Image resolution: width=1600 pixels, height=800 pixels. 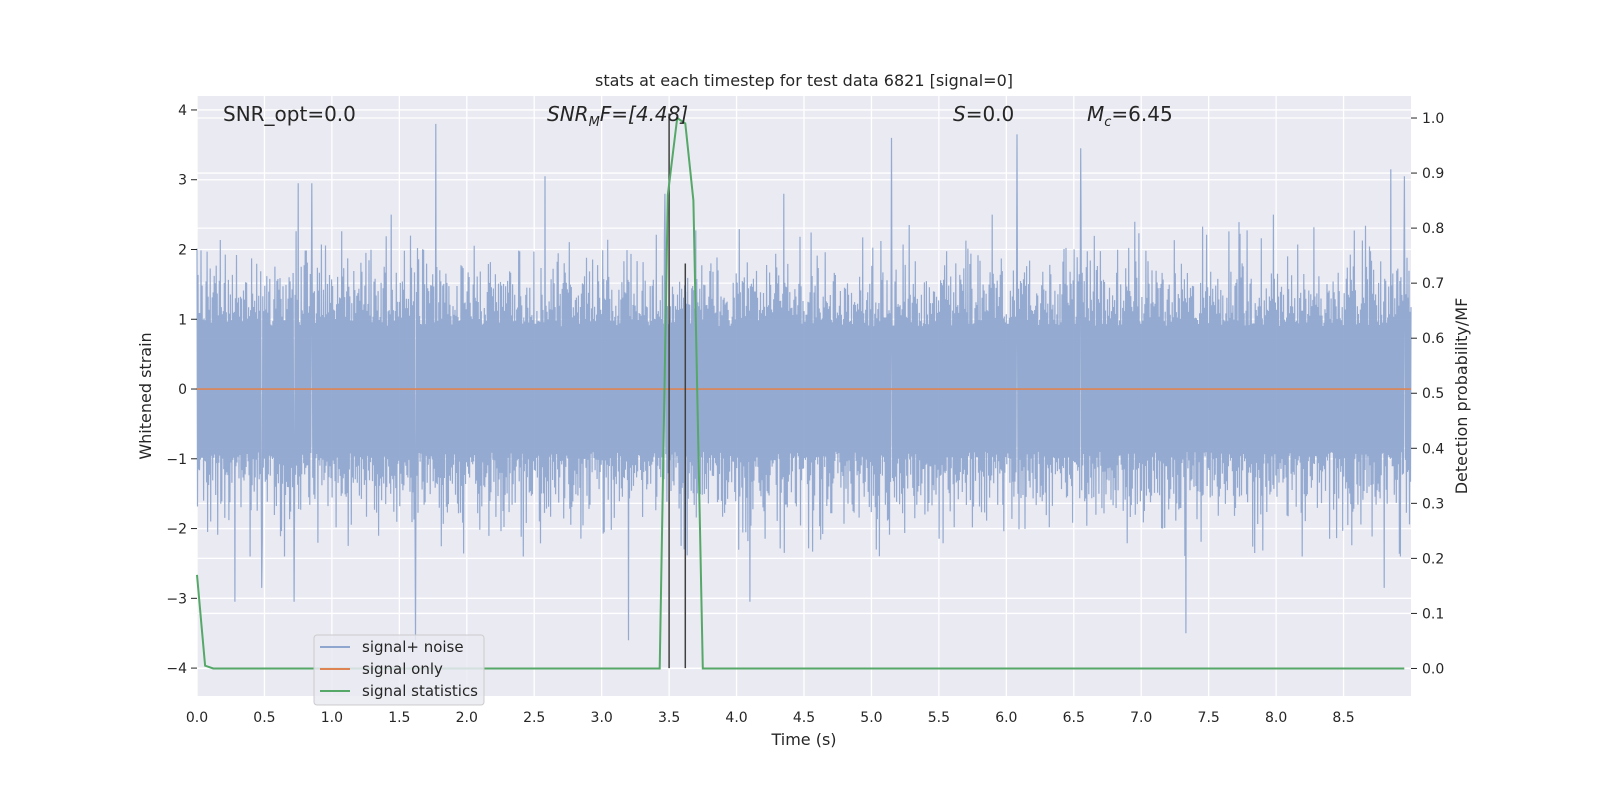 I want to click on x-tick-label: 2.0, so click(x=467, y=718).